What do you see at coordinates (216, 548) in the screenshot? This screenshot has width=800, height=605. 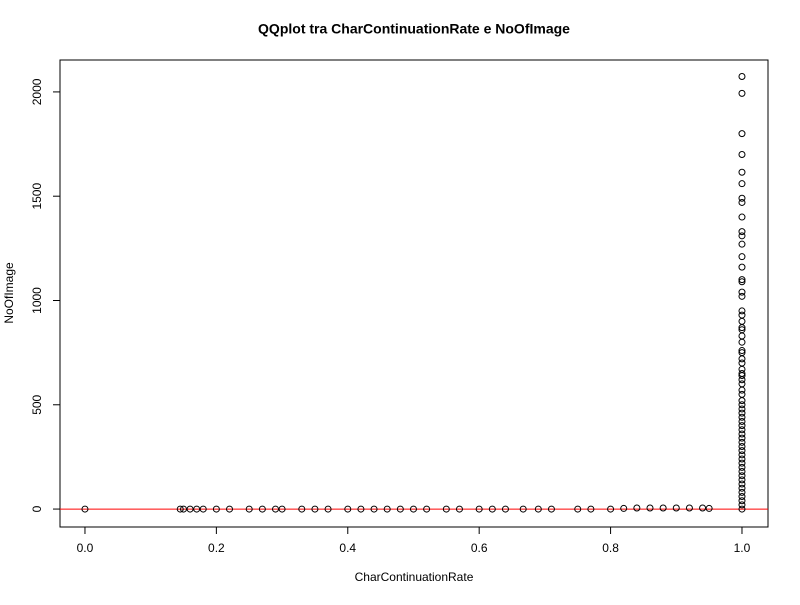 I see `x-tick-label: 0.2` at bounding box center [216, 548].